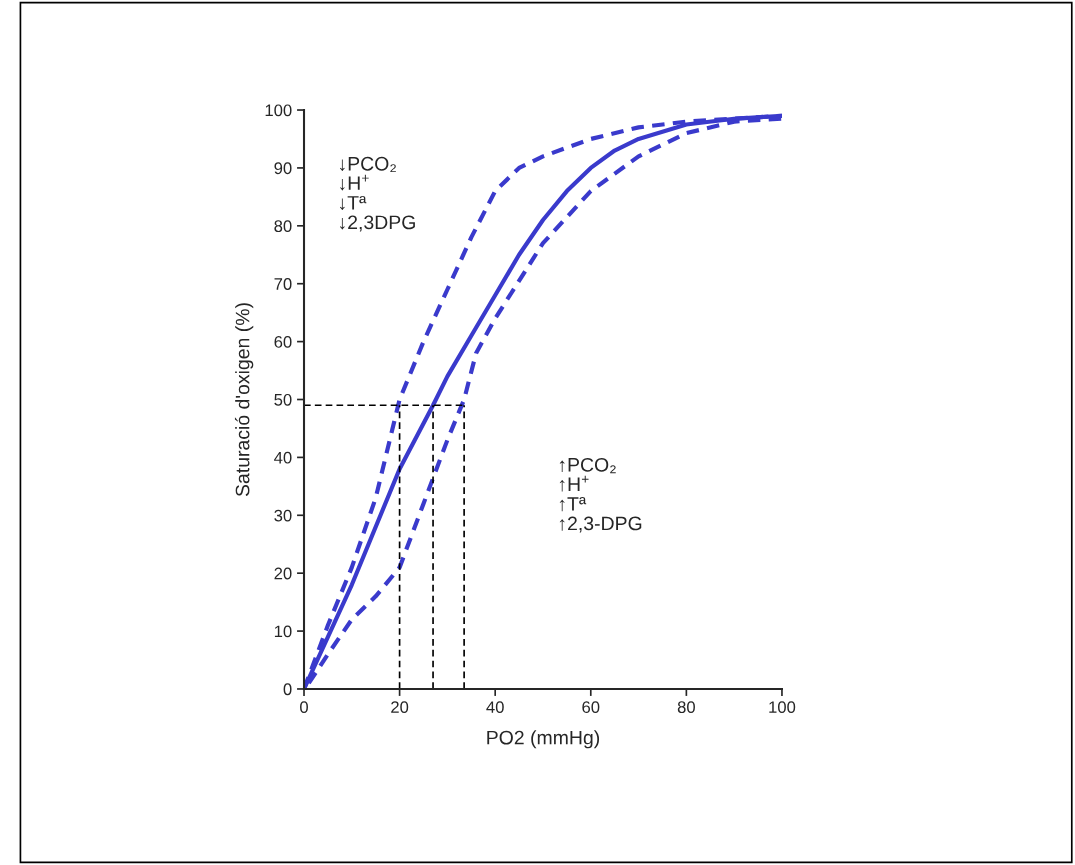 Image resolution: width=1075 pixels, height=865 pixels. Describe the element at coordinates (283, 631) in the screenshot. I see `y-tick-label: 10` at that location.